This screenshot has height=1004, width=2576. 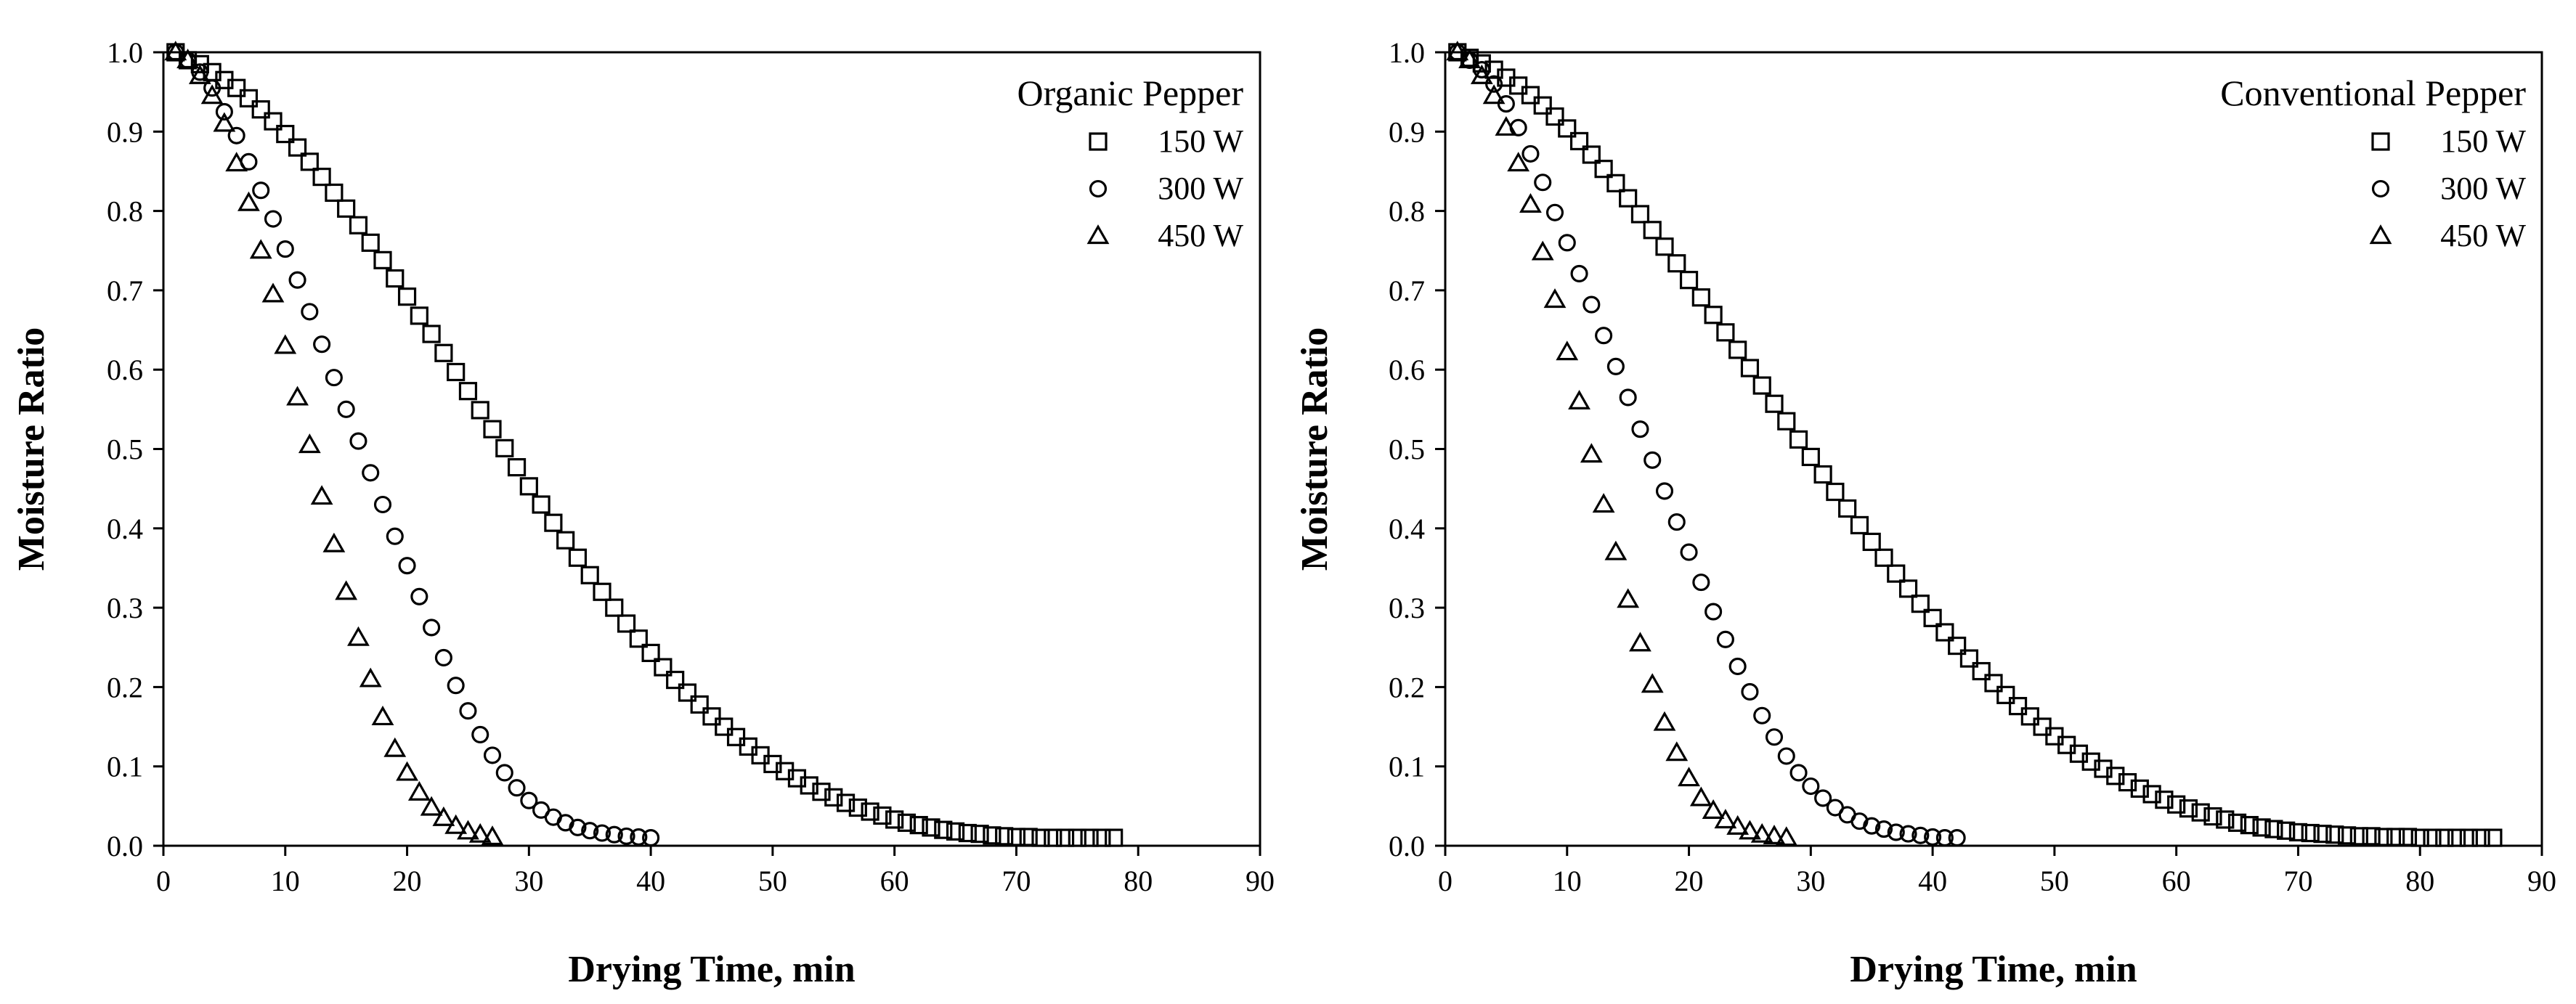 What do you see at coordinates (2373, 93) in the screenshot?
I see `legend-title: Conventional Pepper` at bounding box center [2373, 93].